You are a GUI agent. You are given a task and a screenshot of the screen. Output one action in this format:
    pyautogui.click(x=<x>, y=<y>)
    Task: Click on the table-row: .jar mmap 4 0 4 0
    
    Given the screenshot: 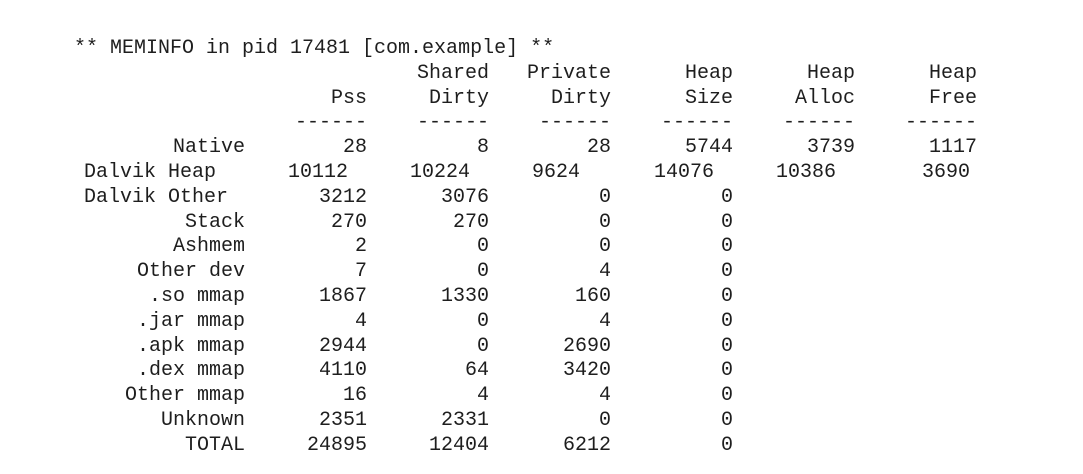 What is the action you would take?
    pyautogui.click(x=574, y=322)
    